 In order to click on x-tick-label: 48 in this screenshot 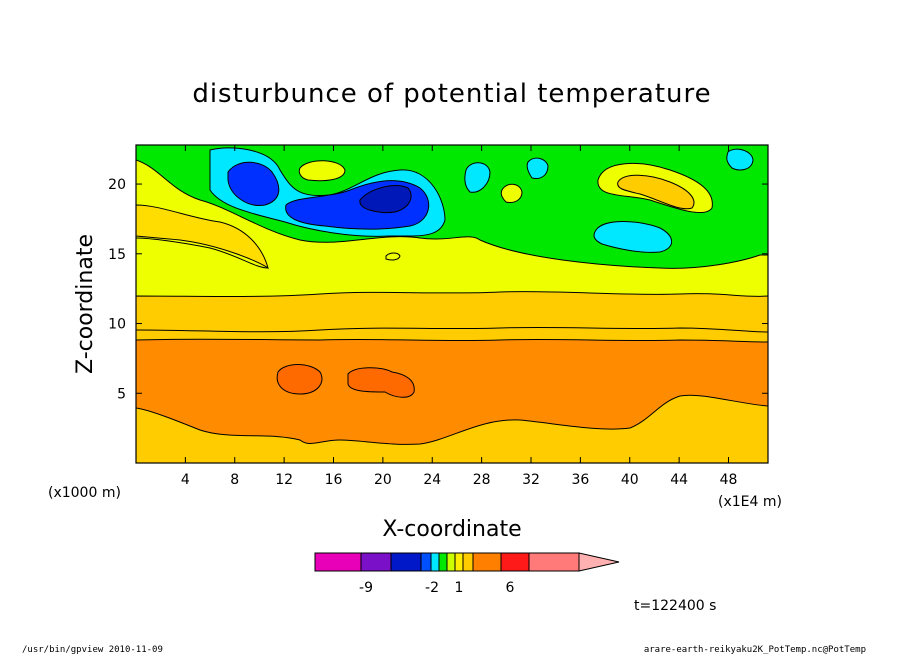, I will do `click(729, 480)`.